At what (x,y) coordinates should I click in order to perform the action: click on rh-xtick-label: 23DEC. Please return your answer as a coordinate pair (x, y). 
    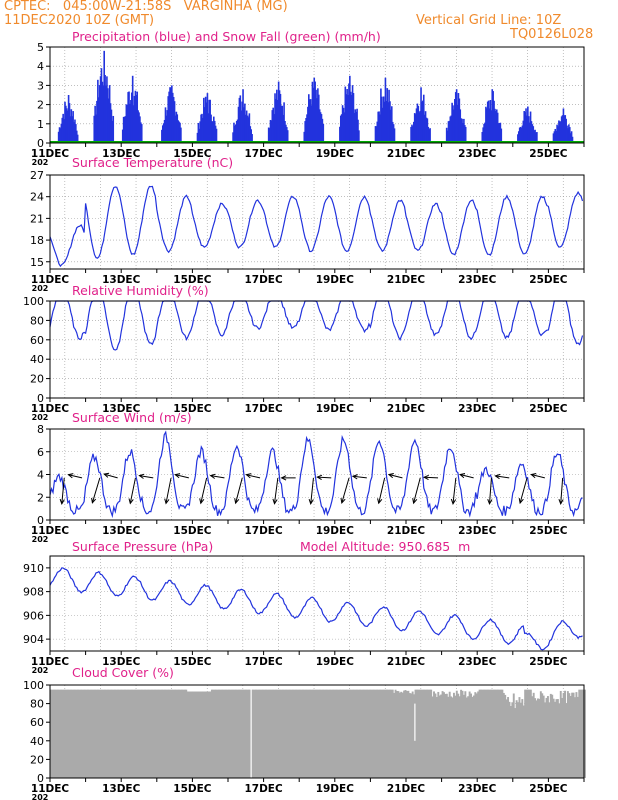
    Looking at the image, I should click on (477, 409).